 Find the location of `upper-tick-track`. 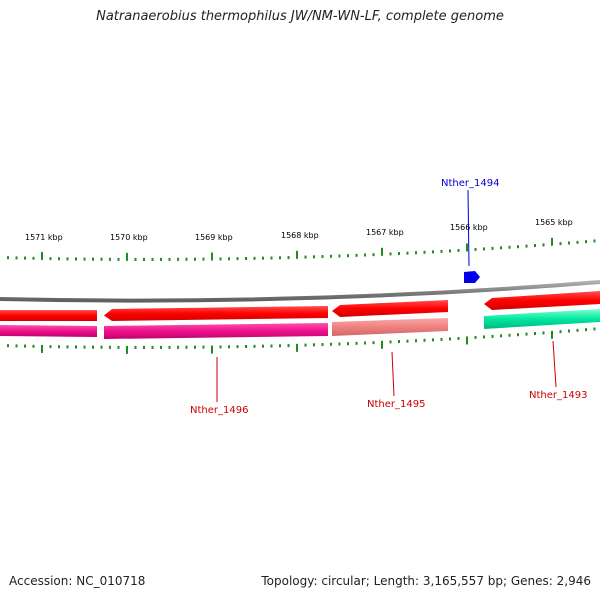

upper-tick-track is located at coordinates (301, 249).